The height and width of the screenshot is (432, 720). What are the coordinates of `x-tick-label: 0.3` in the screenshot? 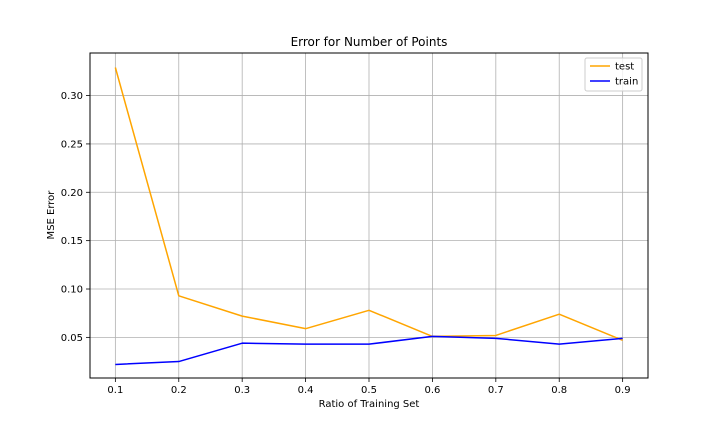 It's located at (242, 390).